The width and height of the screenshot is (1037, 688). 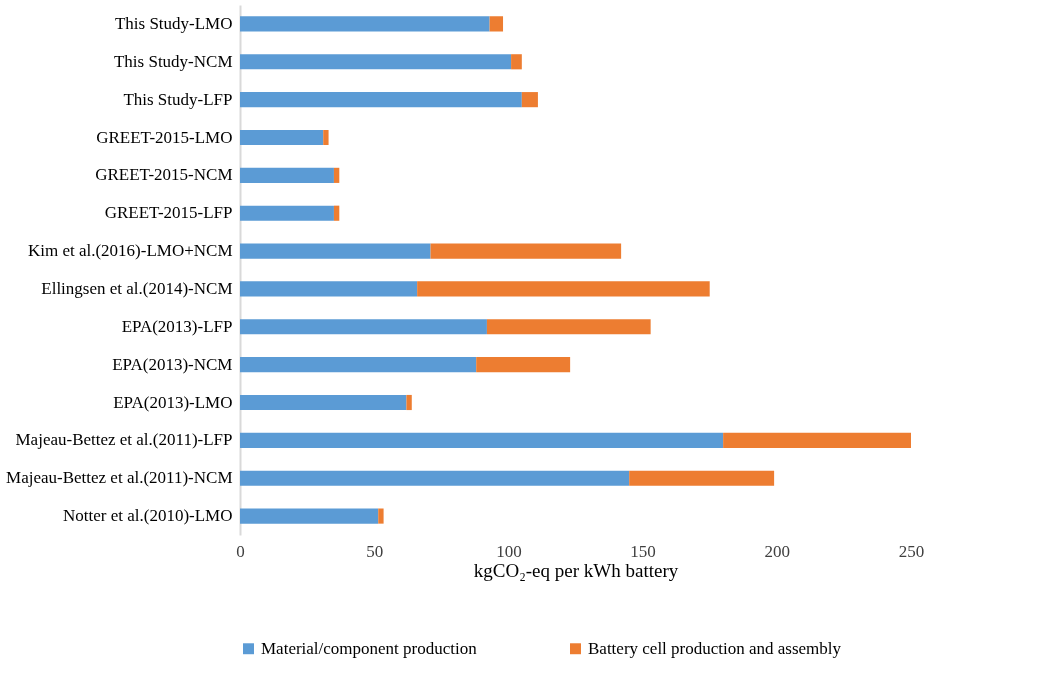 I want to click on y-tick-label: GREET-2015-NCM, so click(x=164, y=175).